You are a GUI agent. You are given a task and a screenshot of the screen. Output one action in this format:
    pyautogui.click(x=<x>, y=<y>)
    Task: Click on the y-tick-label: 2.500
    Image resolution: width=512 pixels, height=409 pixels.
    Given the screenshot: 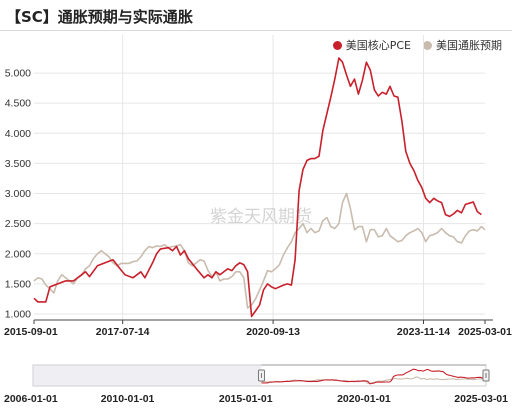 What is the action you would take?
    pyautogui.click(x=18, y=224)
    